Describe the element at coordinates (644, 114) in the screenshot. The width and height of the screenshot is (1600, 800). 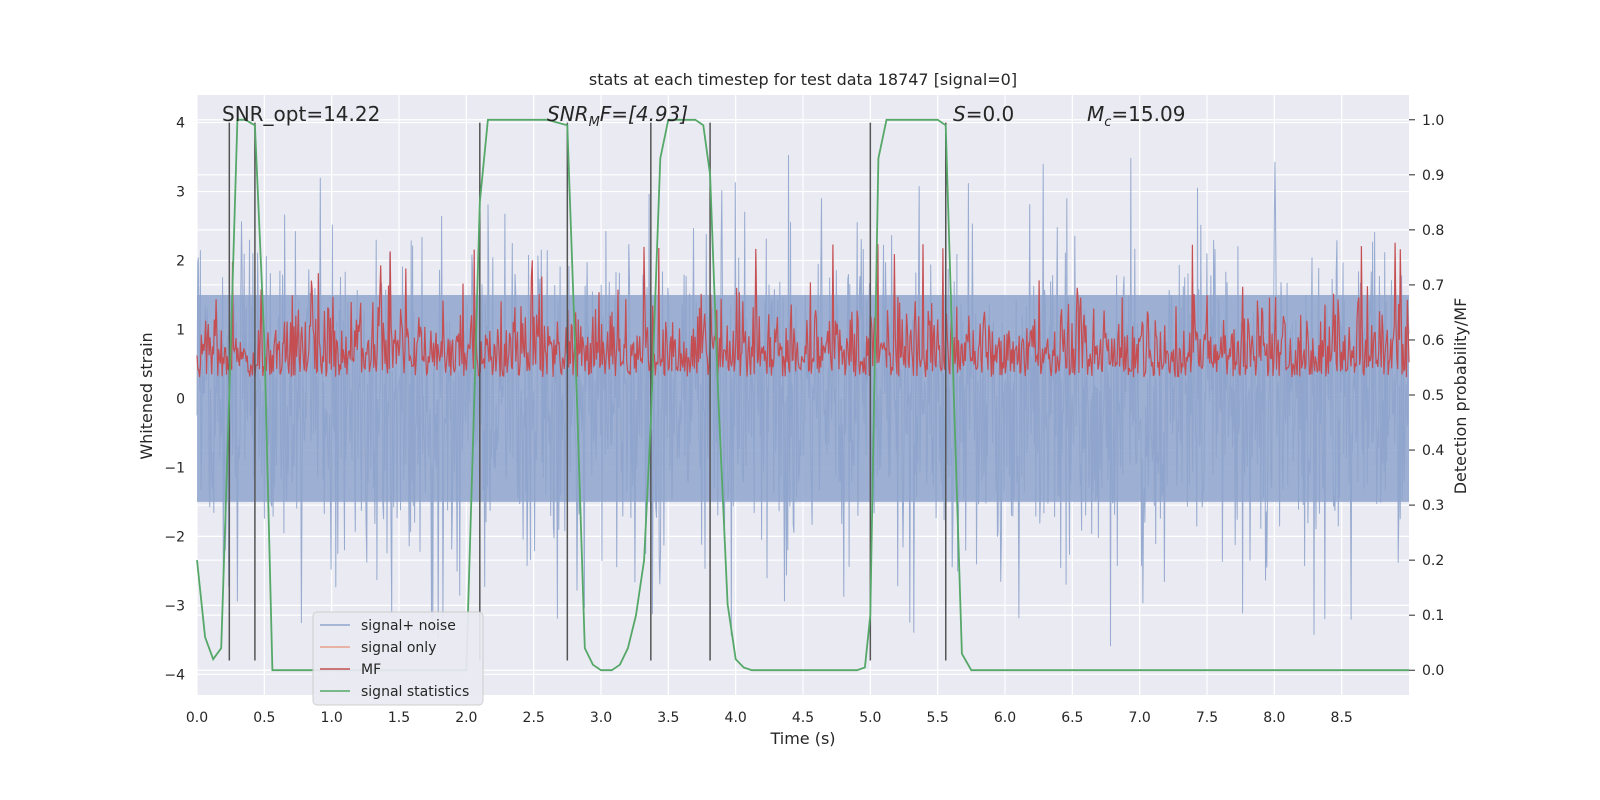
I see `snr-mf-value: F=[4.93]` at that location.